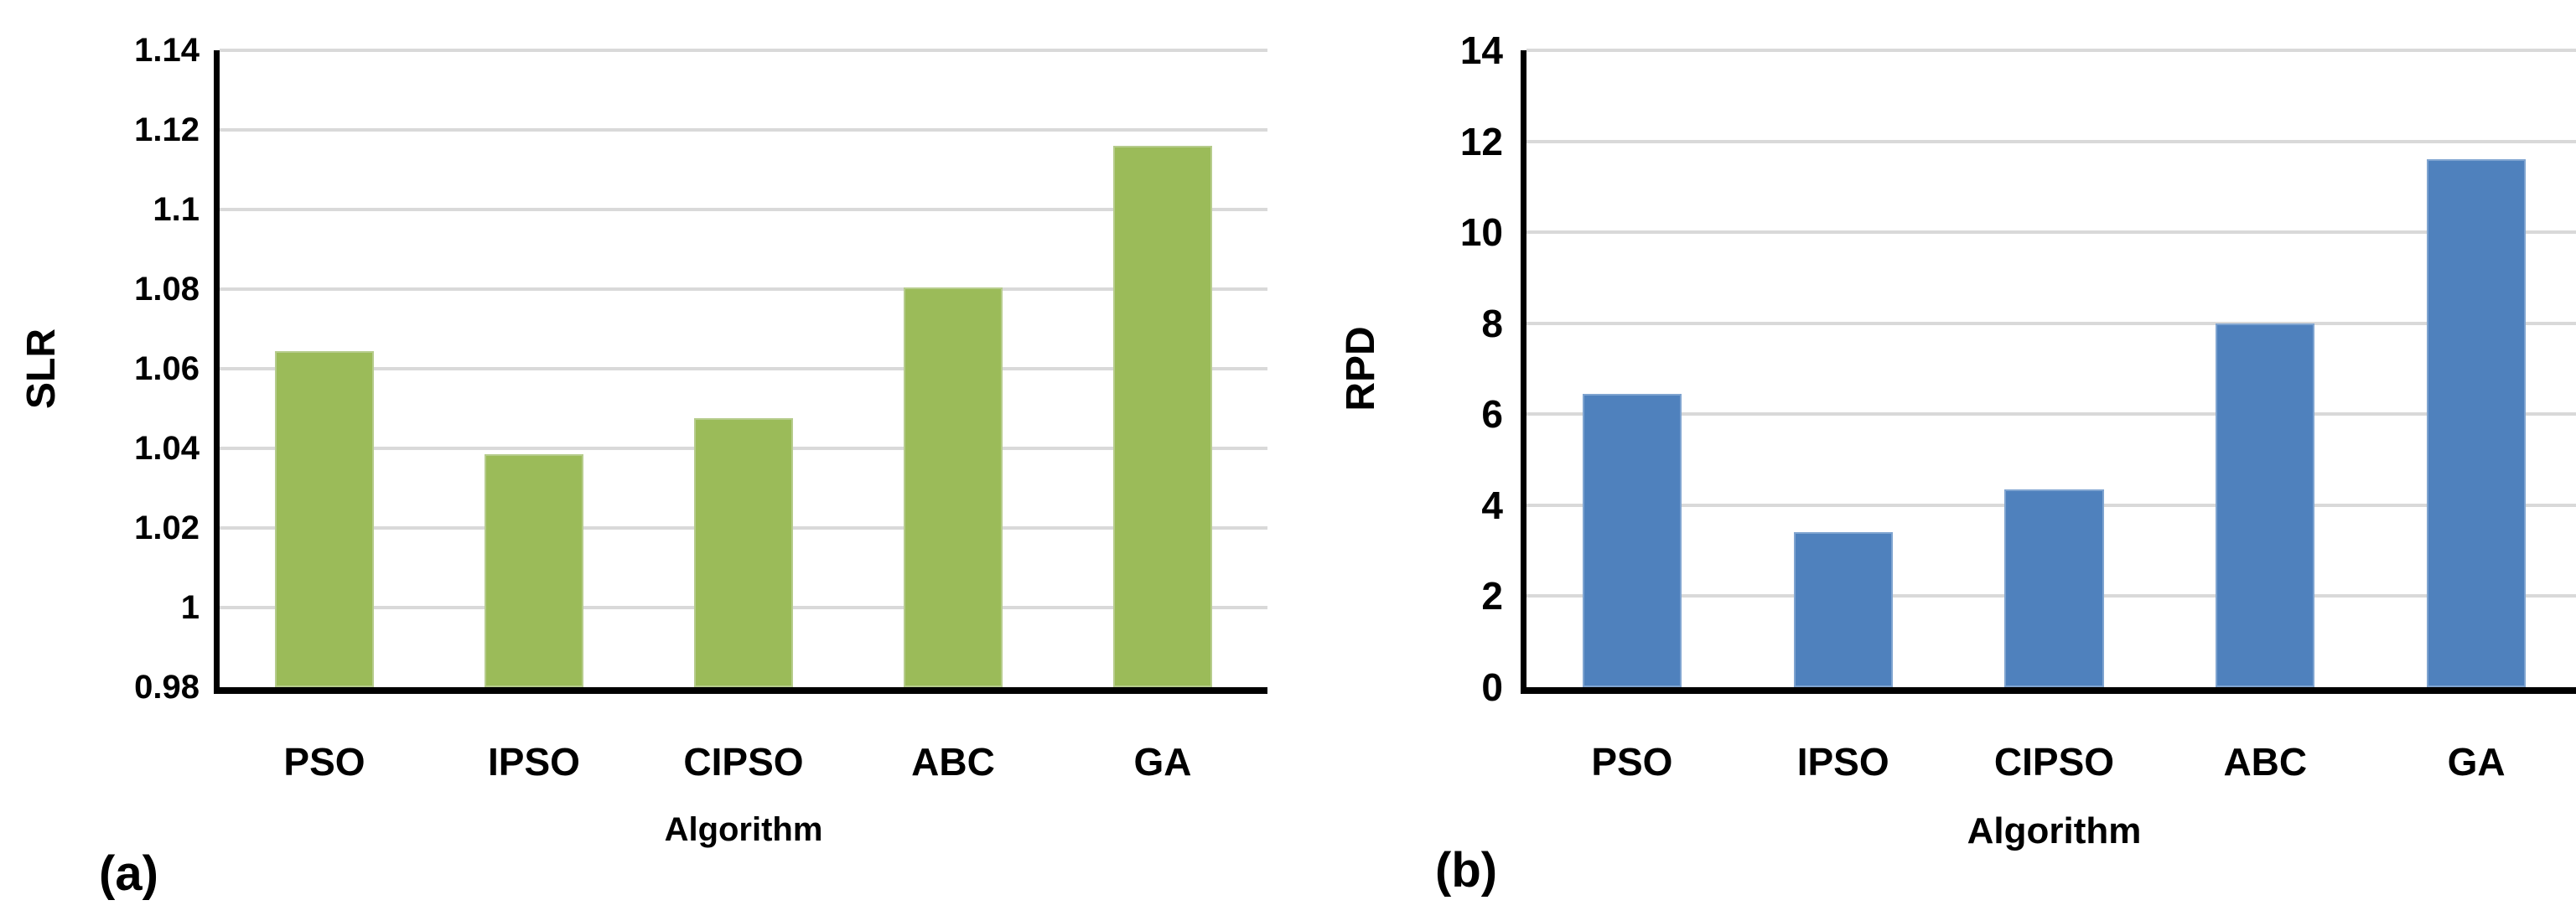 Image resolution: width=2576 pixels, height=921 pixels. What do you see at coordinates (1361, 368) in the screenshot?
I see `y-axis-title-rpd: RPD` at bounding box center [1361, 368].